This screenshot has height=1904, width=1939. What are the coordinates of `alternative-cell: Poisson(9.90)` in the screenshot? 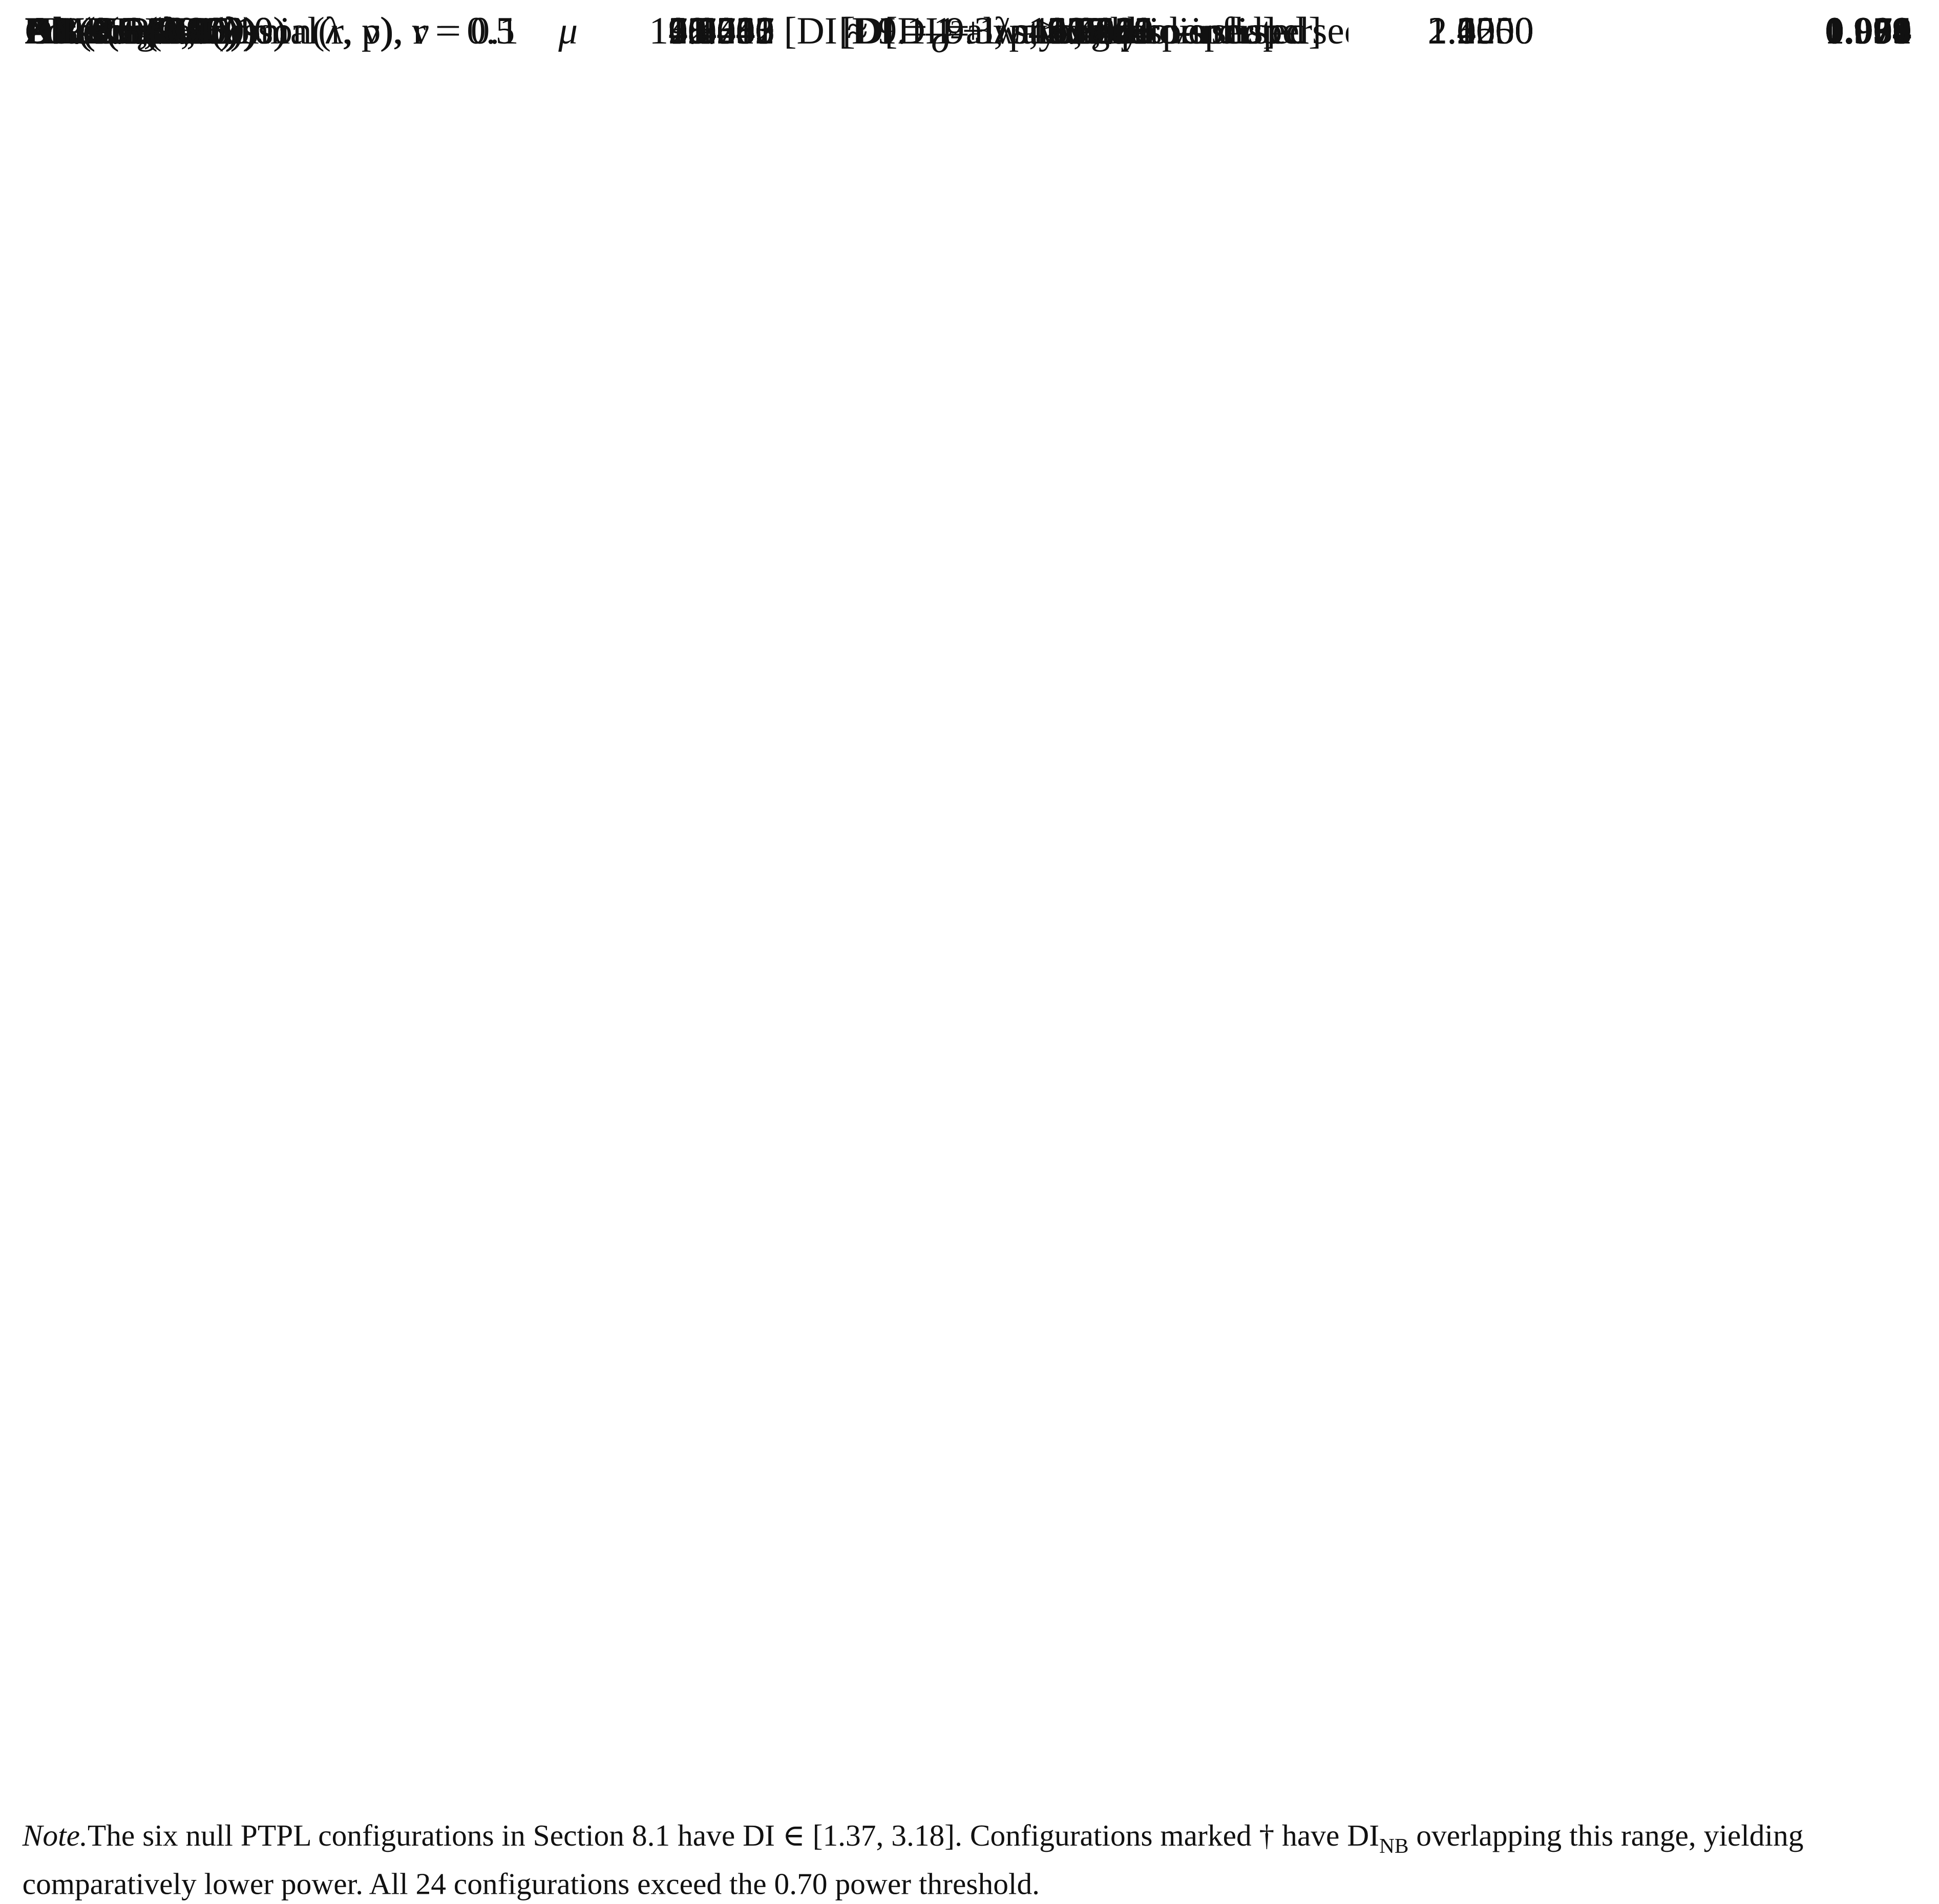 It's located at (132, 30).